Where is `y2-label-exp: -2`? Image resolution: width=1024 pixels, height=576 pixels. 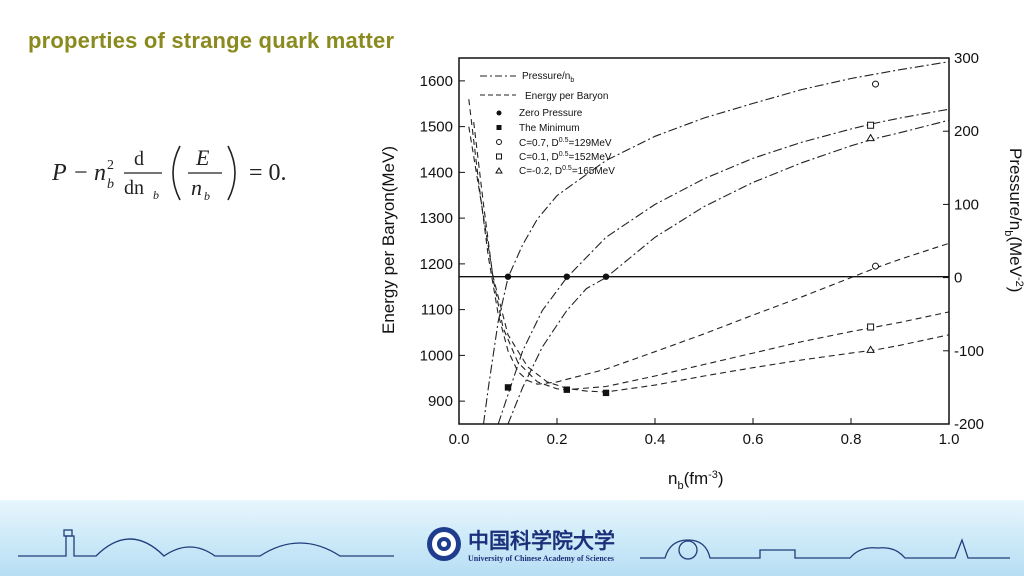 y2-label-exp: -2 is located at coordinates (1018, 282).